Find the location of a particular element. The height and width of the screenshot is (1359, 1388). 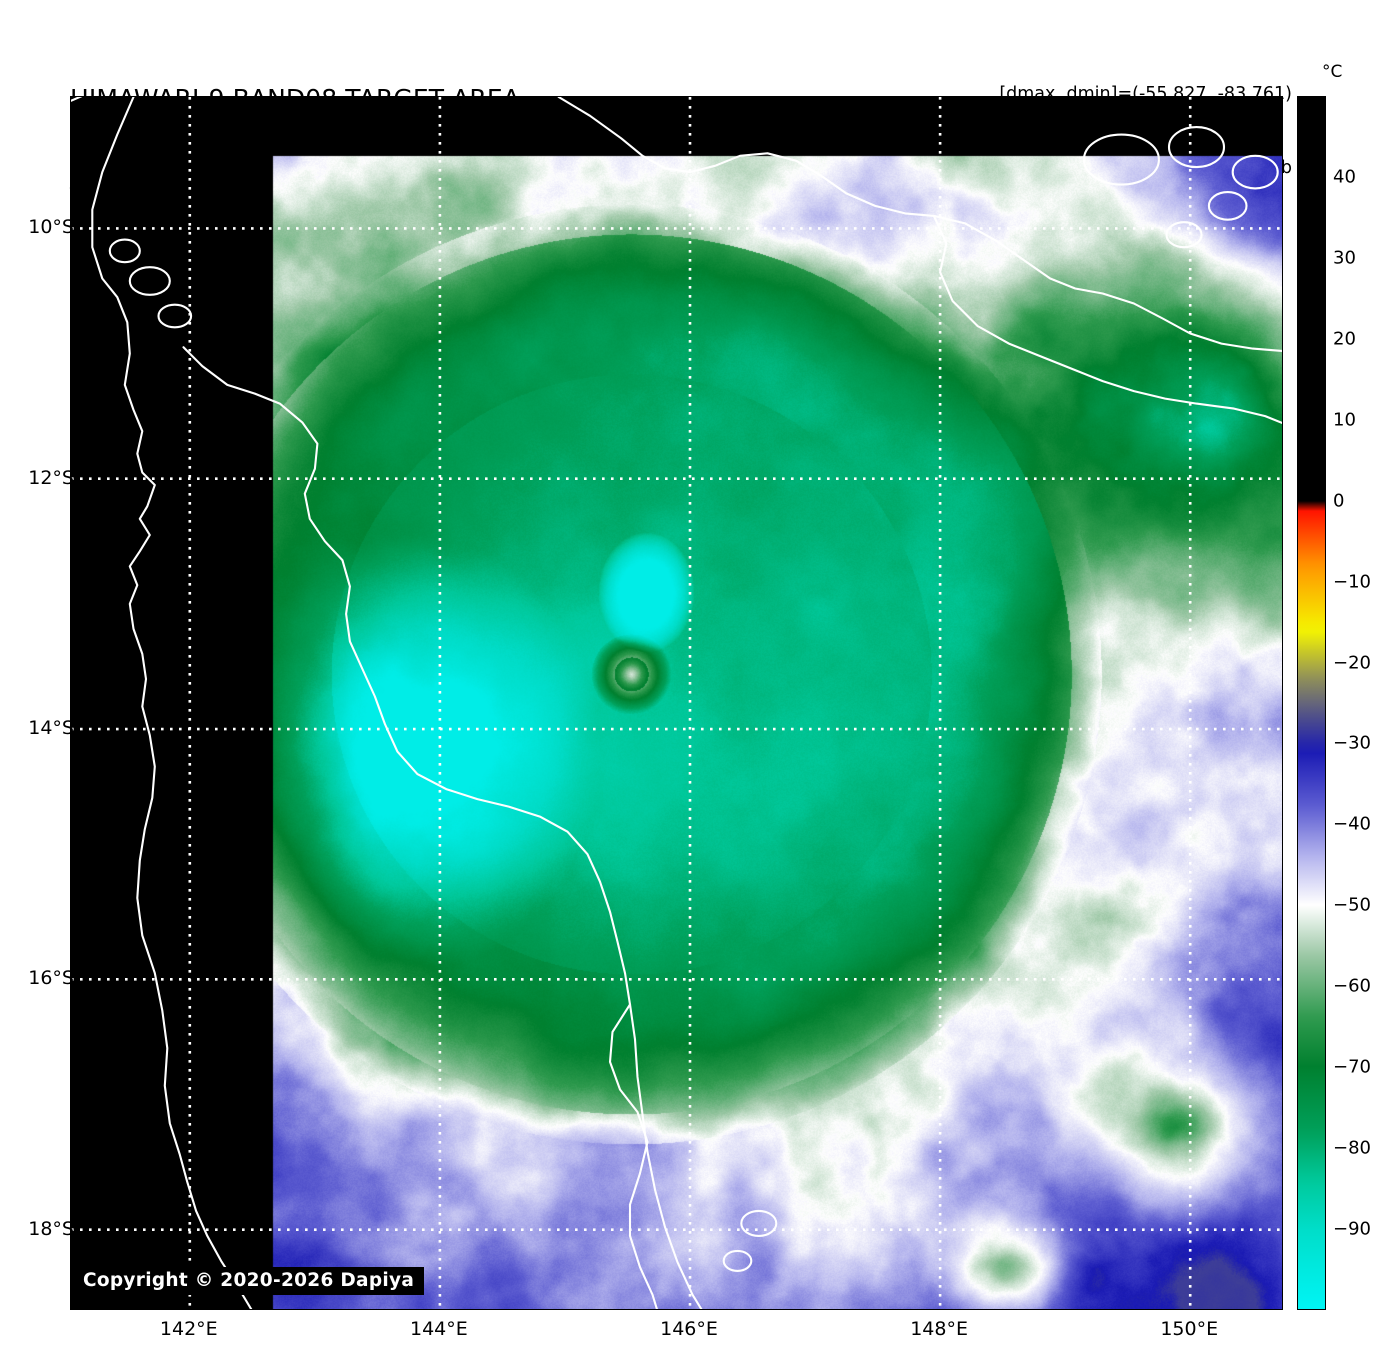

x-axis-tick-label: 150°E is located at coordinates (1189, 1329).